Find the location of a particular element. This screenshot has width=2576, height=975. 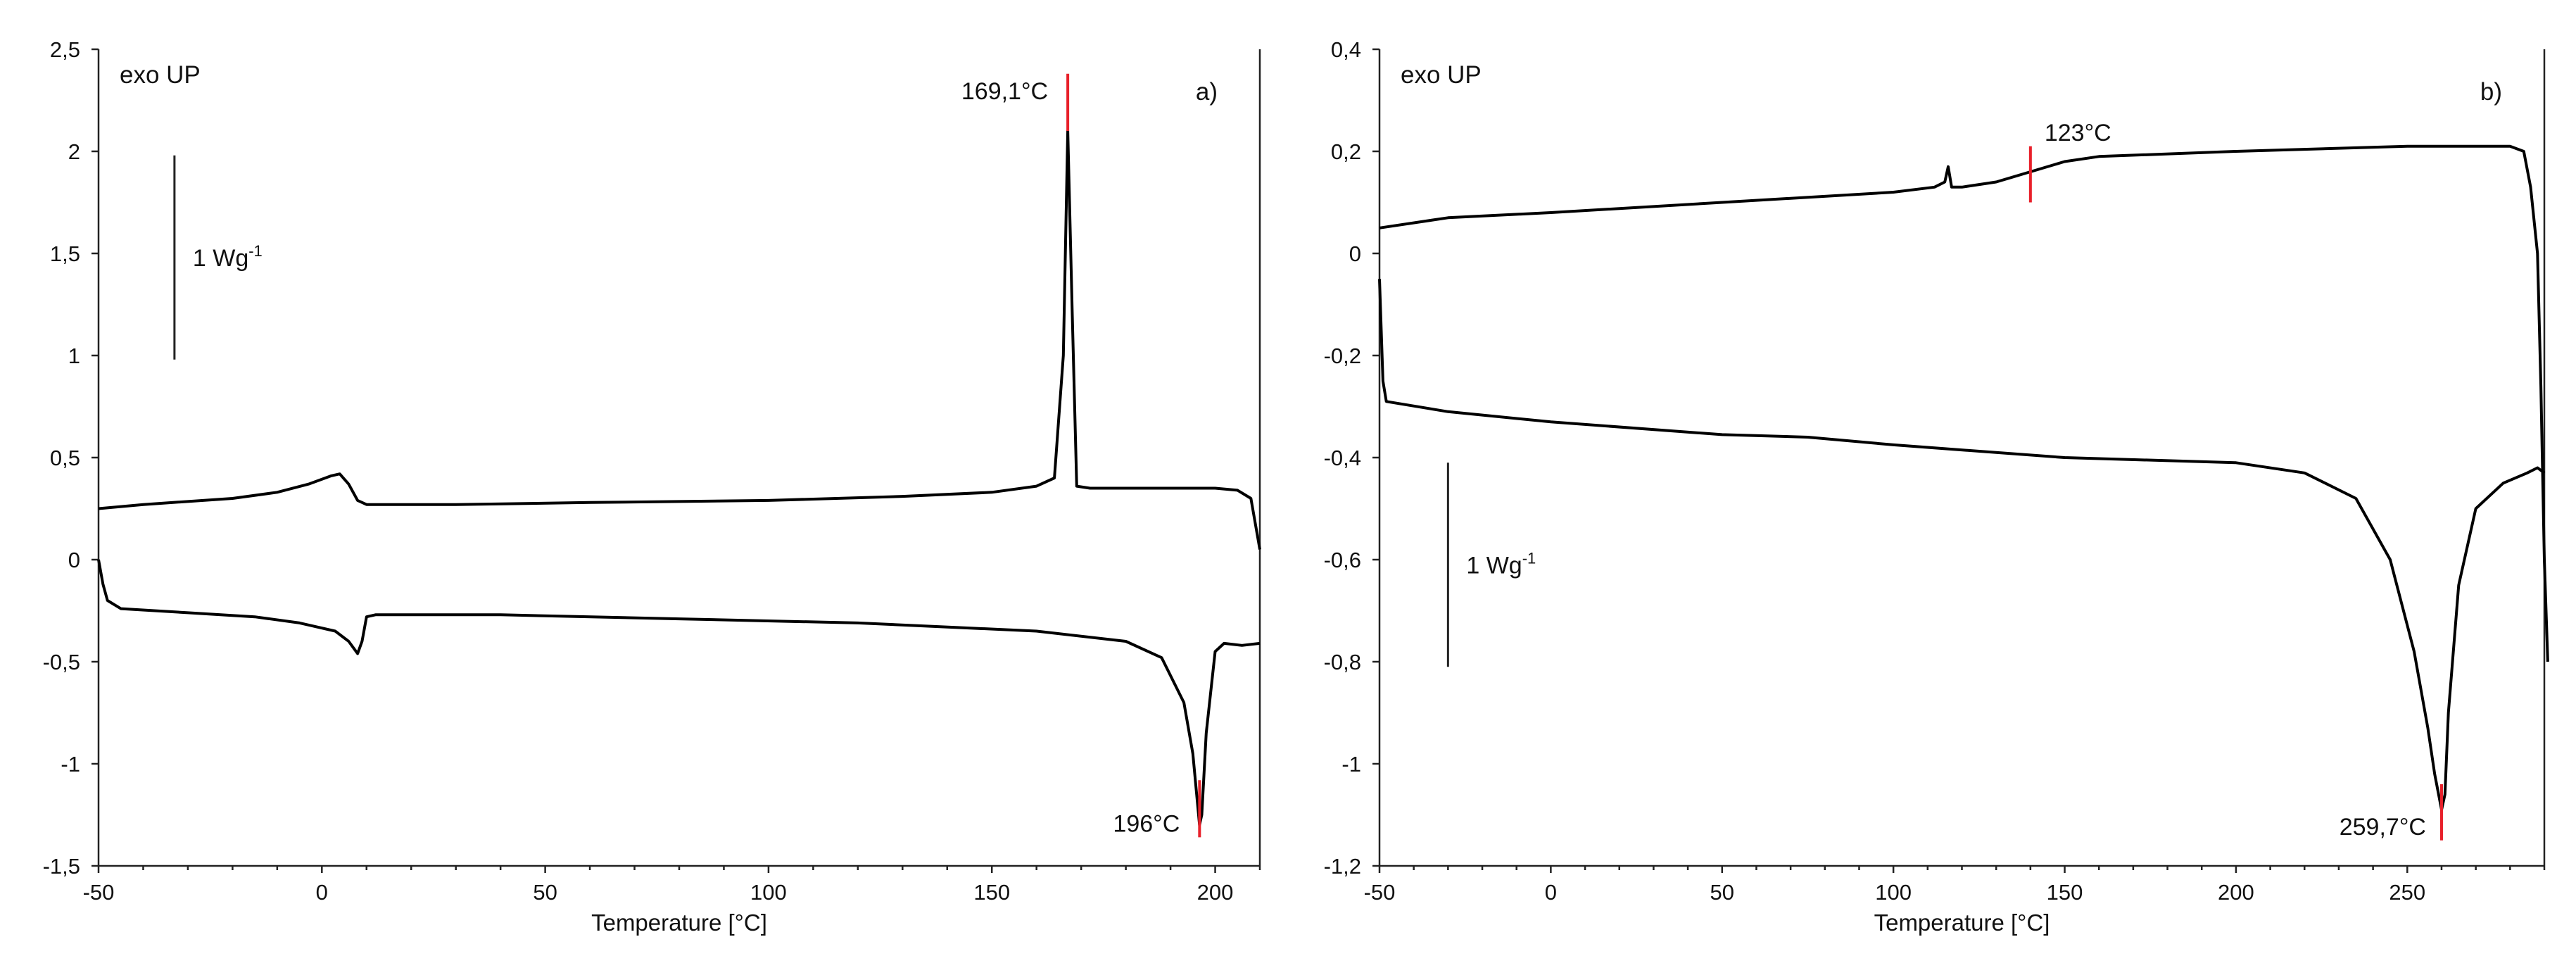

peak-label: 259,7°C is located at coordinates (2383, 828).